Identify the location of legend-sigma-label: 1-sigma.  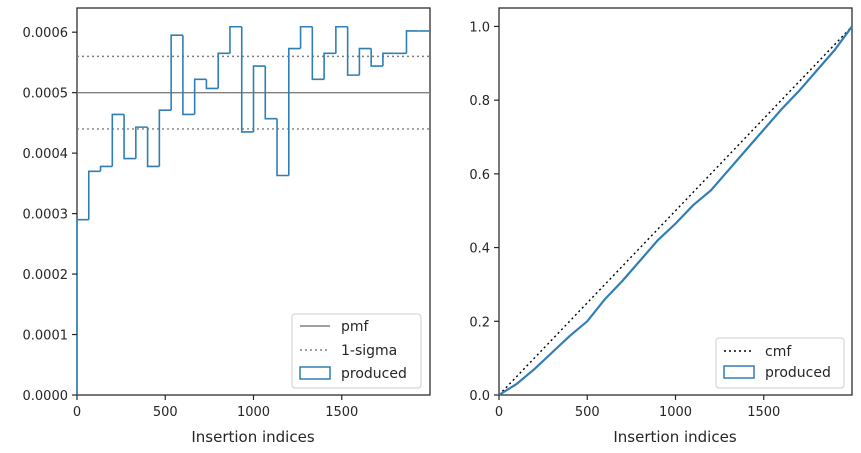
(369, 351).